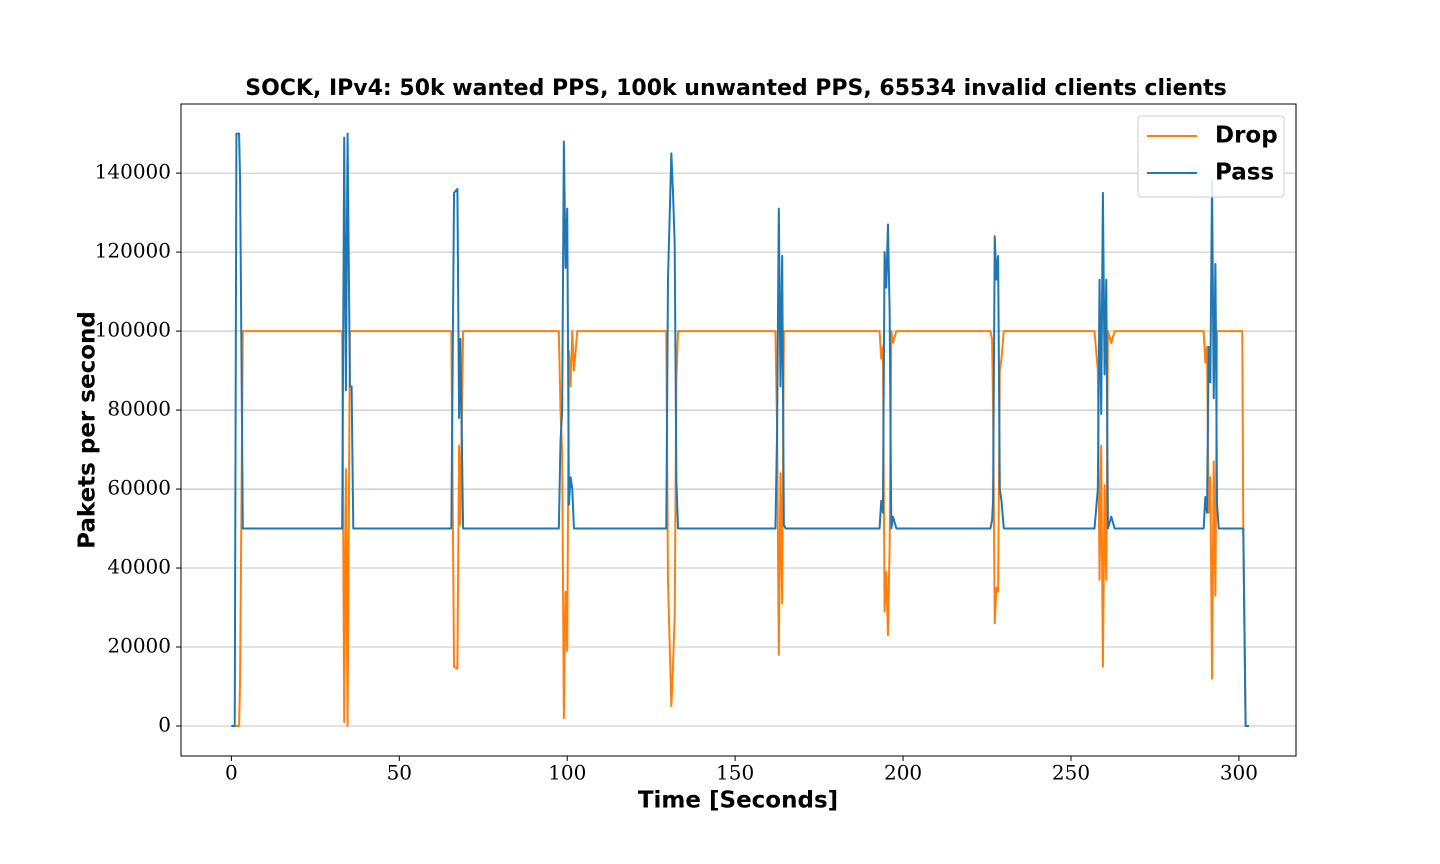 This screenshot has width=1440, height=864. Describe the element at coordinates (133, 172) in the screenshot. I see `y-tick-label: 140000` at that location.